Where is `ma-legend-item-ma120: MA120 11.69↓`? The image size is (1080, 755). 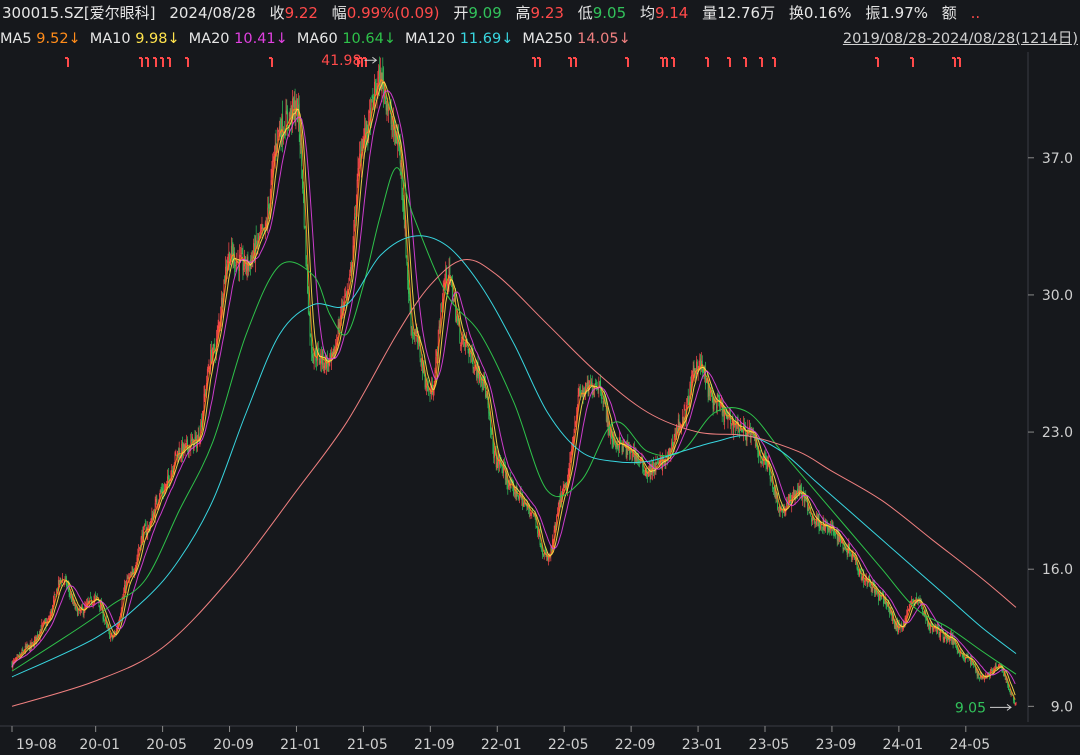
ma-legend-item-ma120: MA120 11.69↓ is located at coordinates (459, 39).